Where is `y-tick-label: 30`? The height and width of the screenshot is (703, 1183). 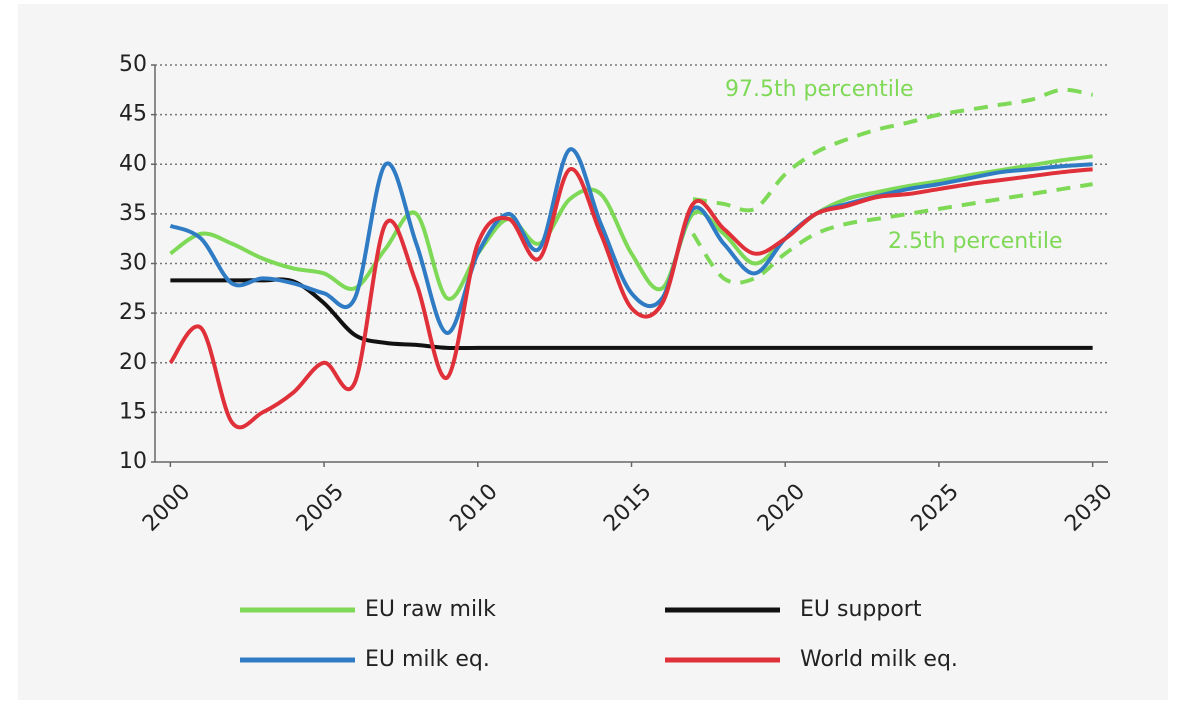 y-tick-label: 30 is located at coordinates (133, 263).